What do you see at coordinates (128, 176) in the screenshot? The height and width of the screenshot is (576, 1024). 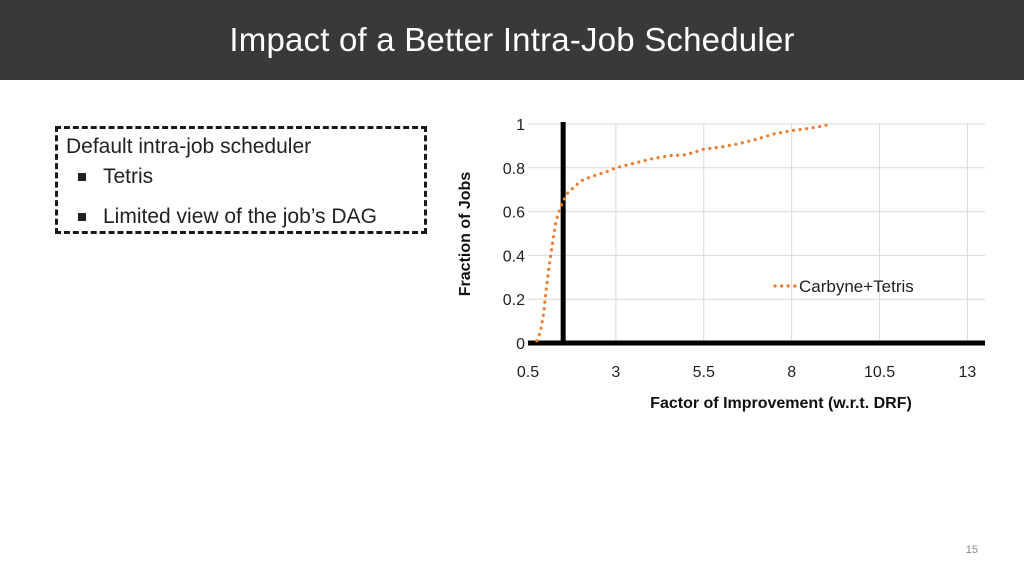 I see `bullet-text: Tetris` at bounding box center [128, 176].